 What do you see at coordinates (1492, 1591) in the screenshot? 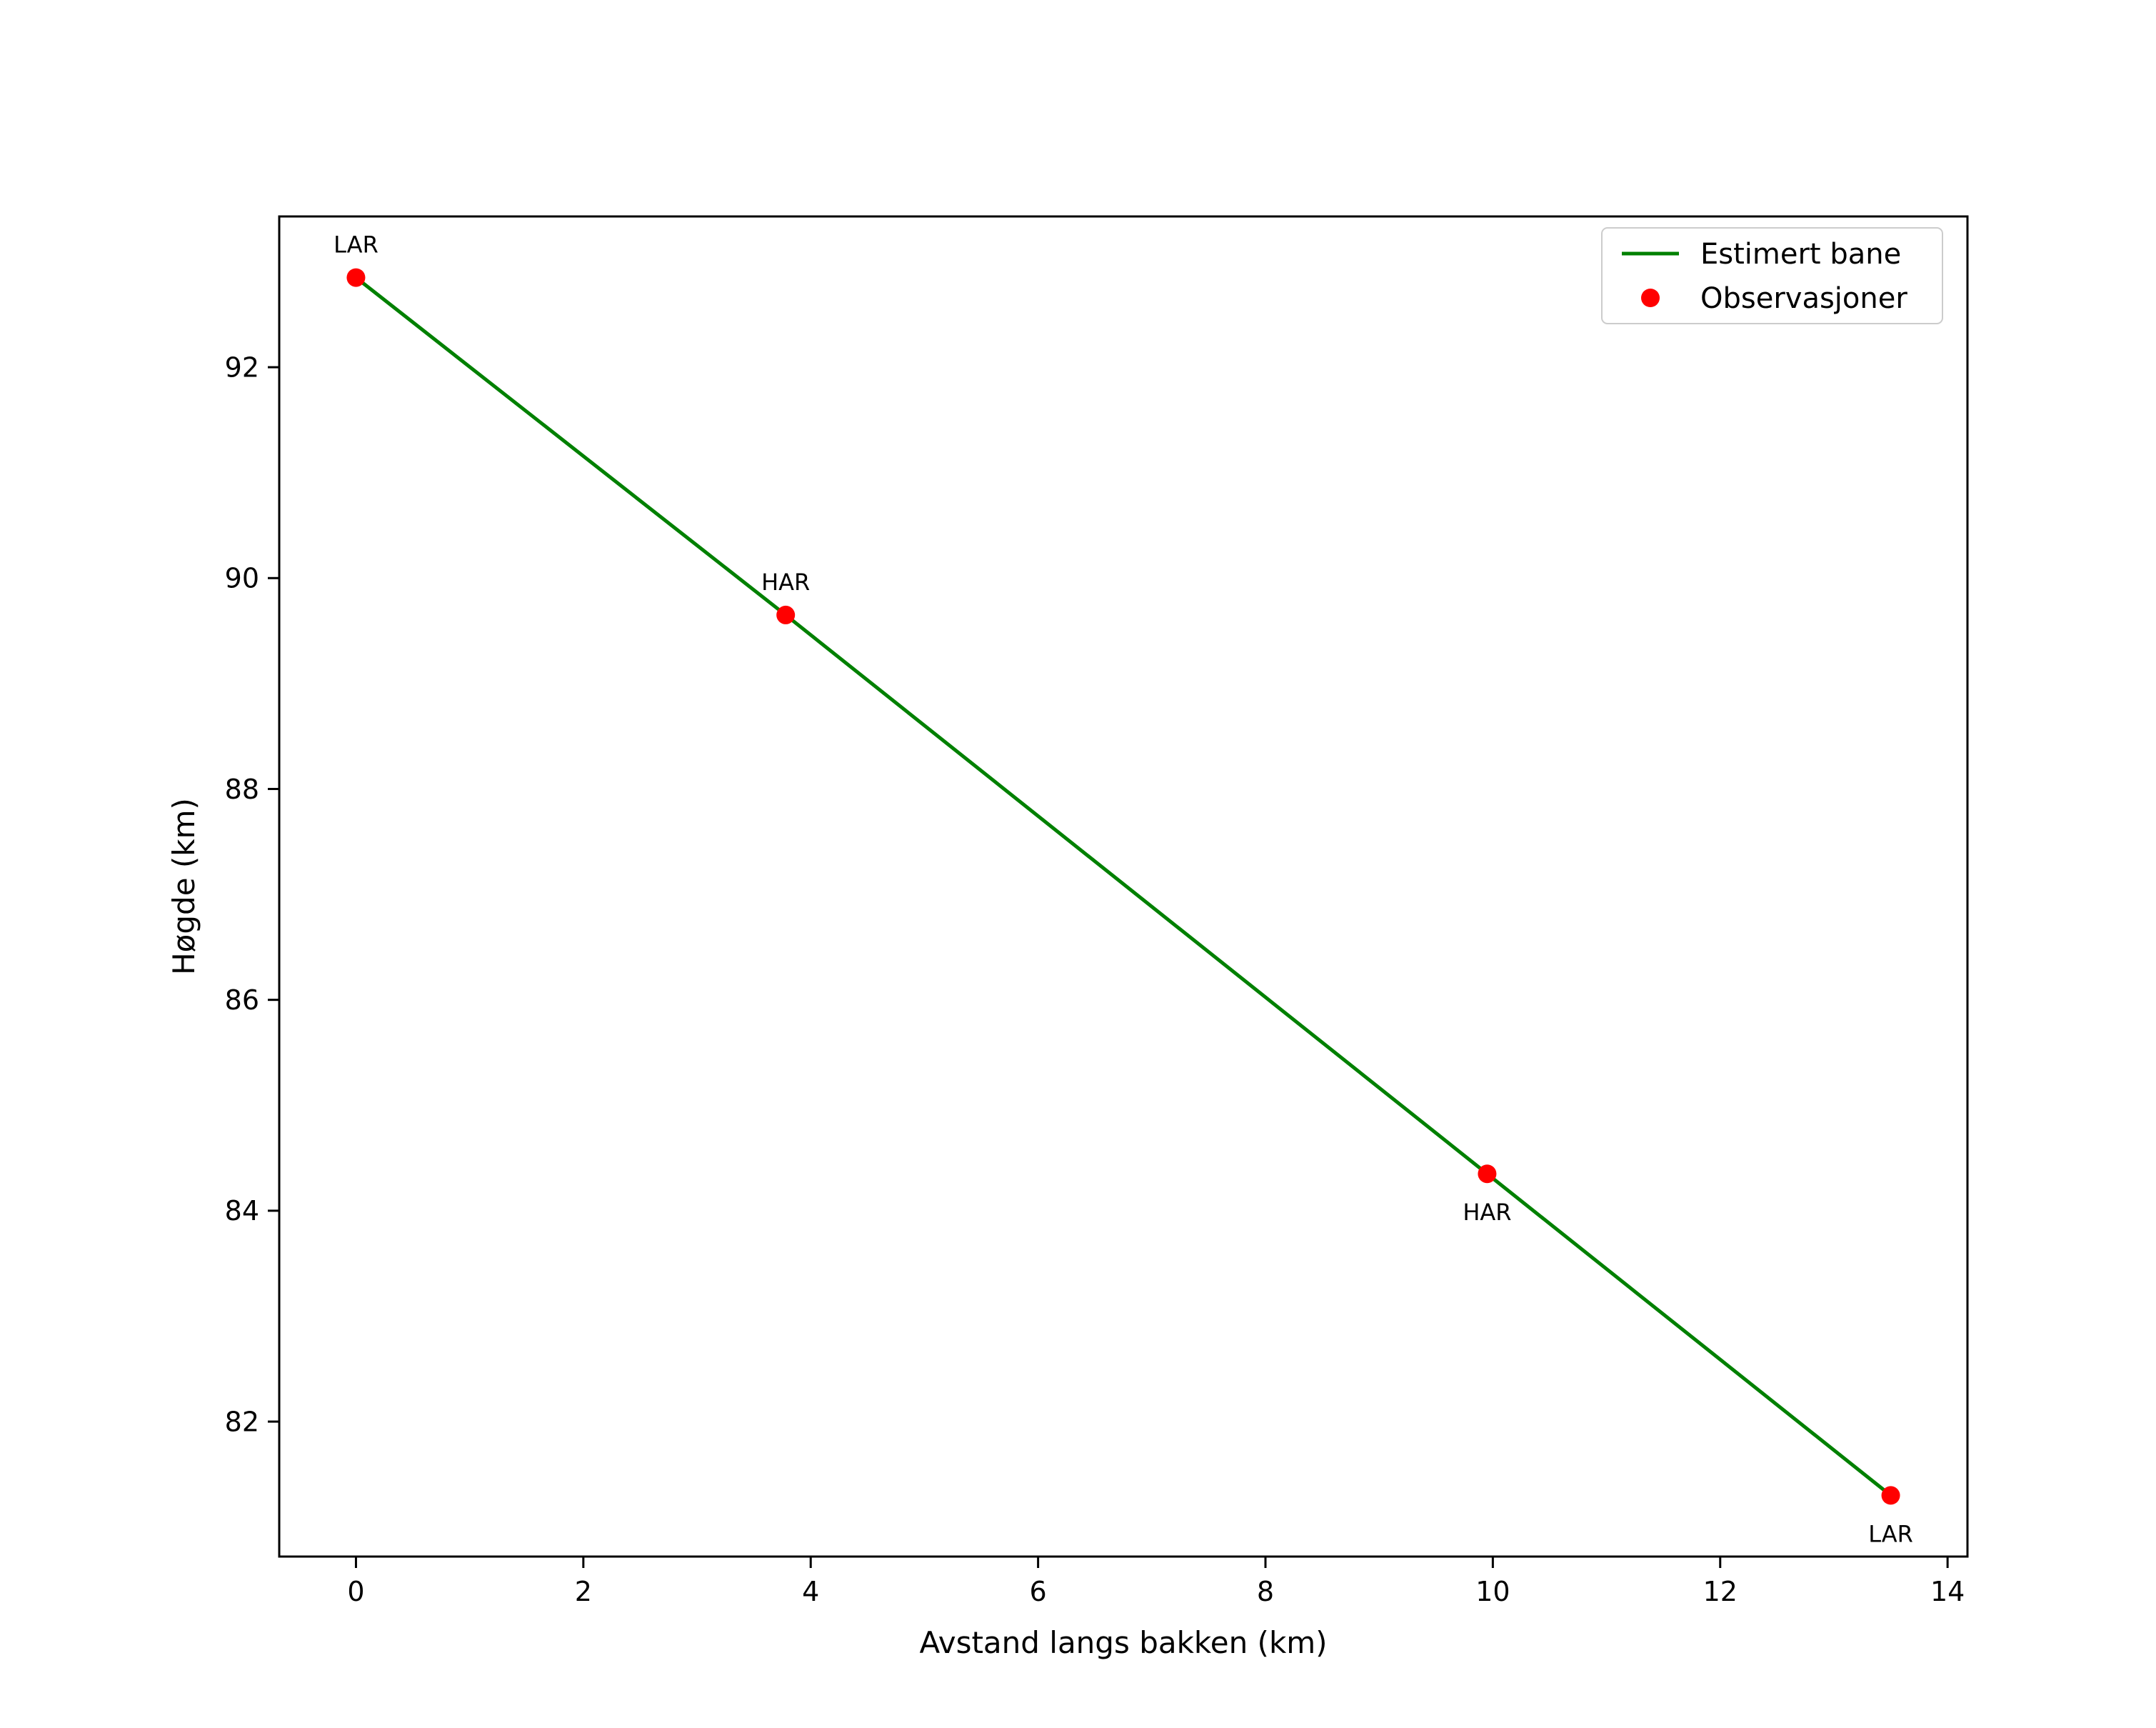
I see `x-tick-label: 10` at bounding box center [1492, 1591].